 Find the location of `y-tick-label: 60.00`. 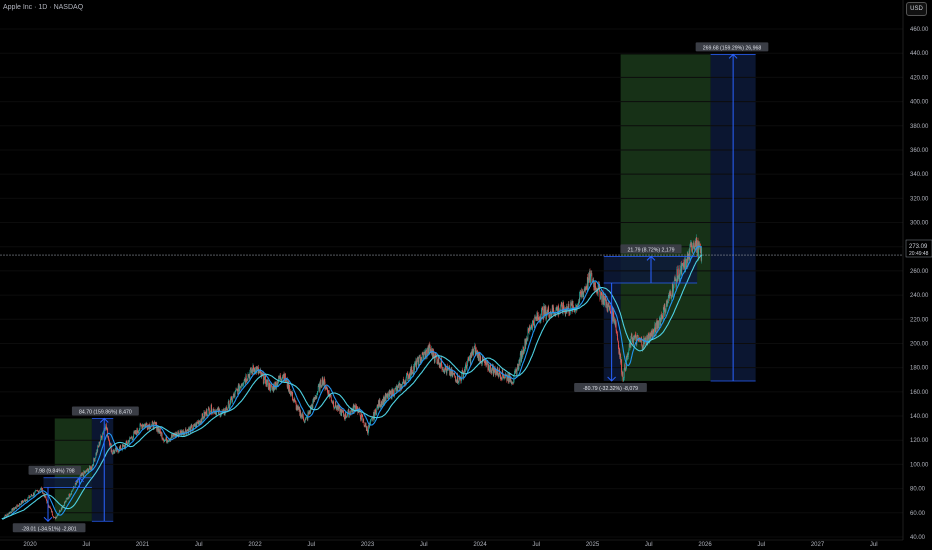

y-tick-label: 60.00 is located at coordinates (918, 514).